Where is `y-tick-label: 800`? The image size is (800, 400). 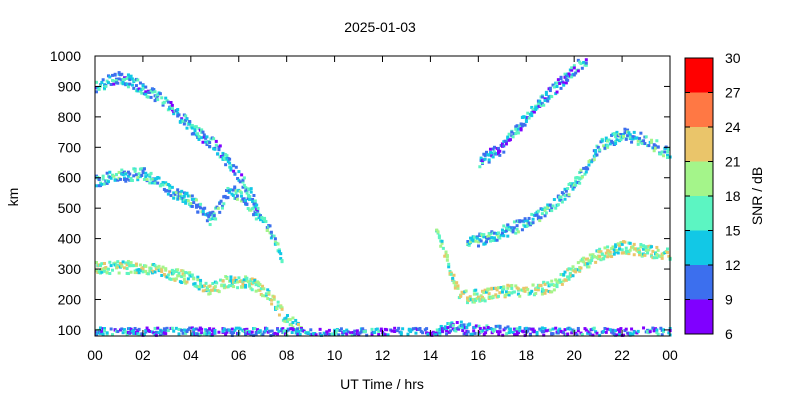 y-tick-label: 800 is located at coordinates (70, 117).